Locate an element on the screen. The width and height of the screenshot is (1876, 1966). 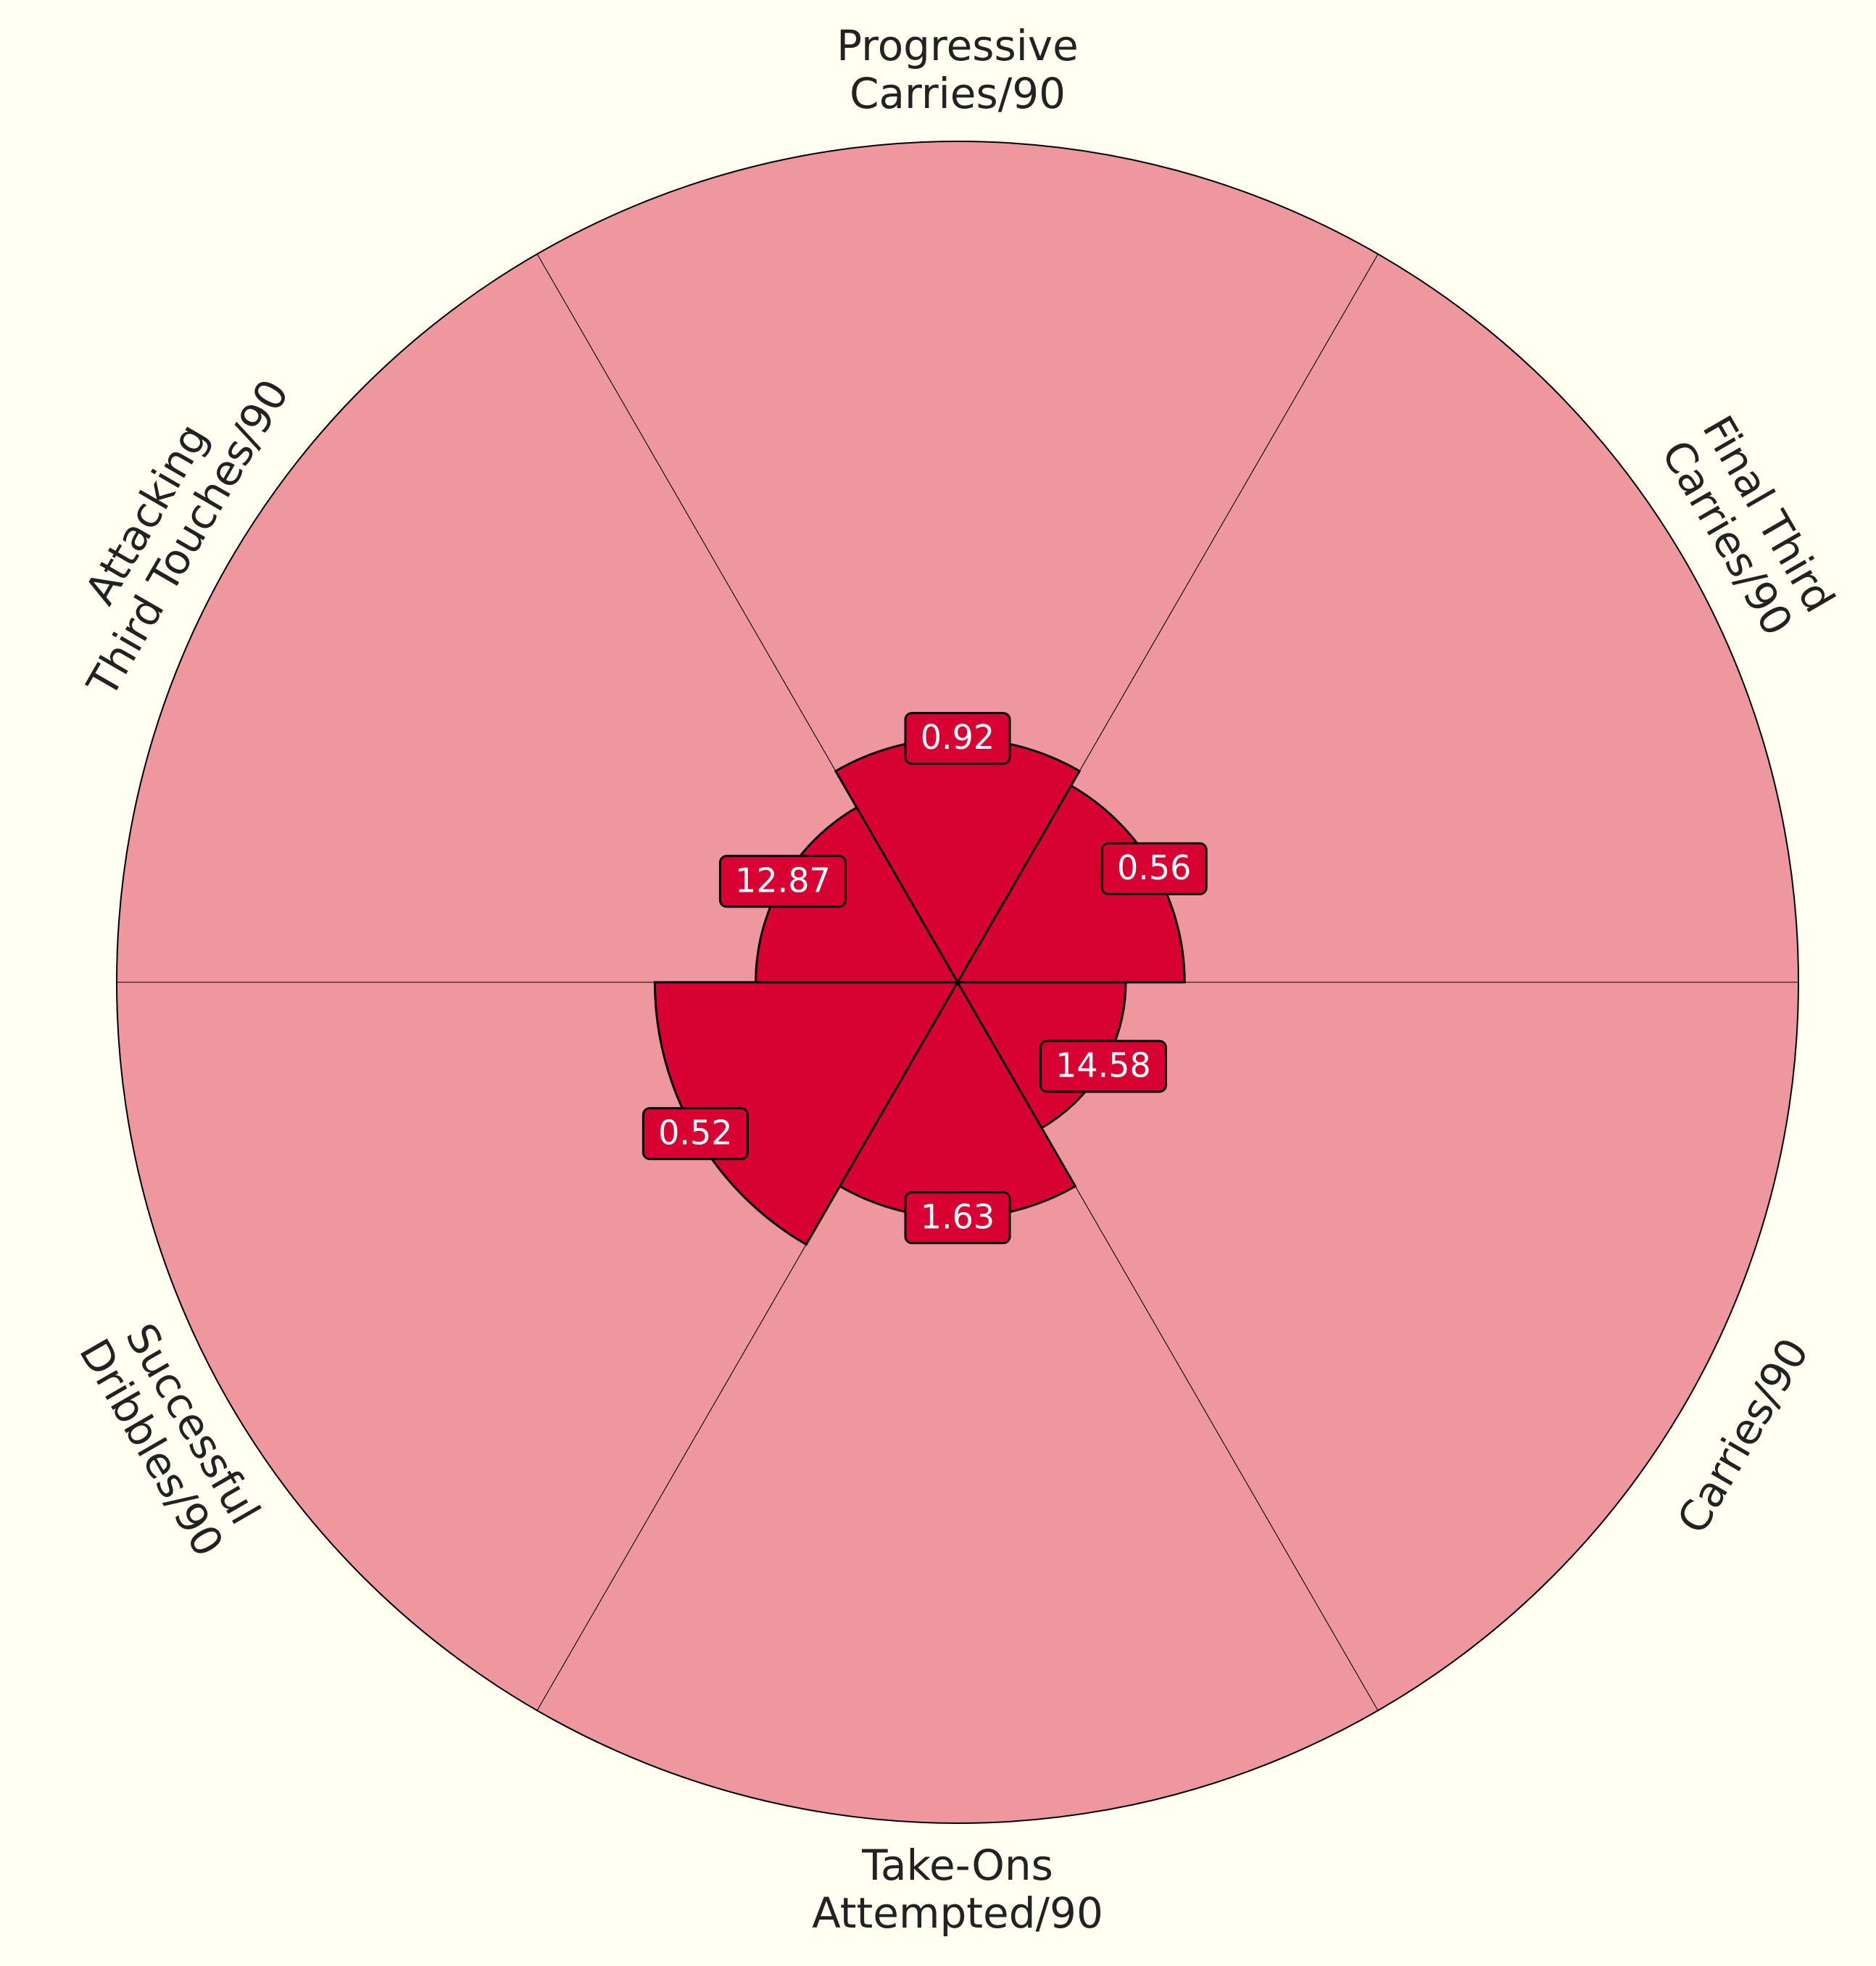
slice-3-value-text: 12.87 is located at coordinates (783, 880).